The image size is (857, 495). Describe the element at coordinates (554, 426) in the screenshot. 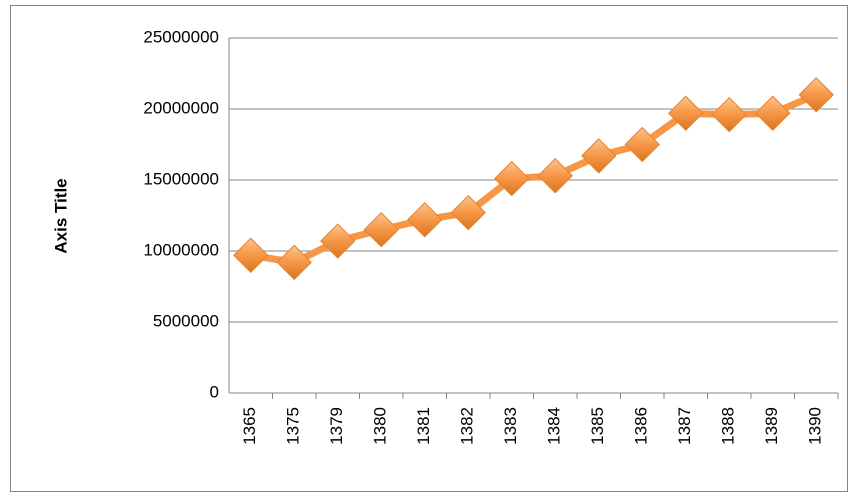

I see `x-tick-label: 1384` at that location.